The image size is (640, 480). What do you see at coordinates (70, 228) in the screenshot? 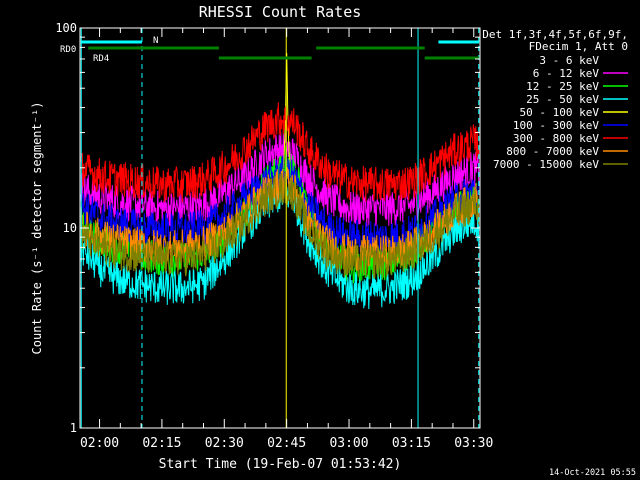
I see `y-tick-label-10: 10` at bounding box center [70, 228].